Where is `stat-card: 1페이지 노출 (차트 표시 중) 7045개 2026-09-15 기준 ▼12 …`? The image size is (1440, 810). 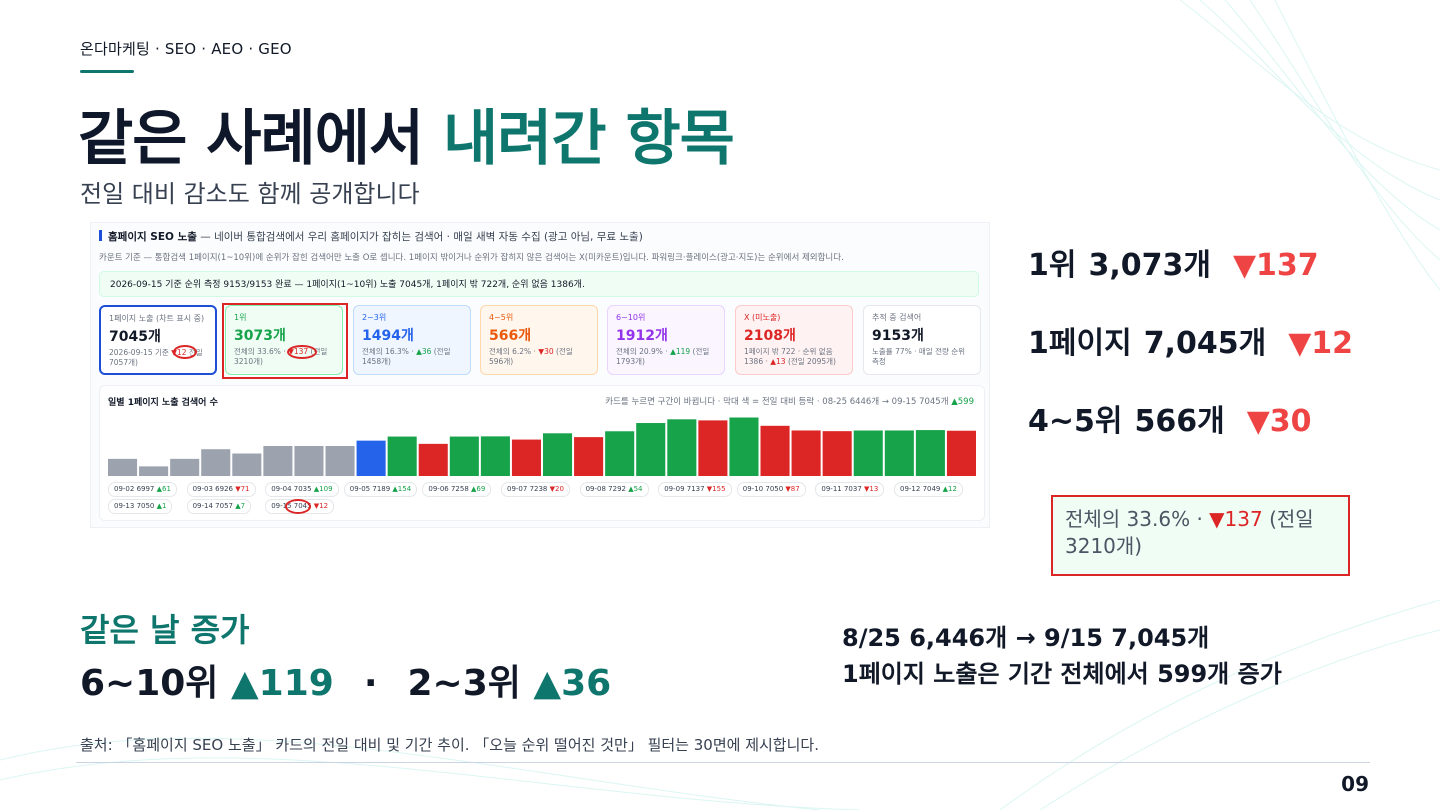
stat-card: 1페이지 노출 (차트 표시 중) 7045개 2026-09-15 기준 ▼12 … is located at coordinates (158, 340).